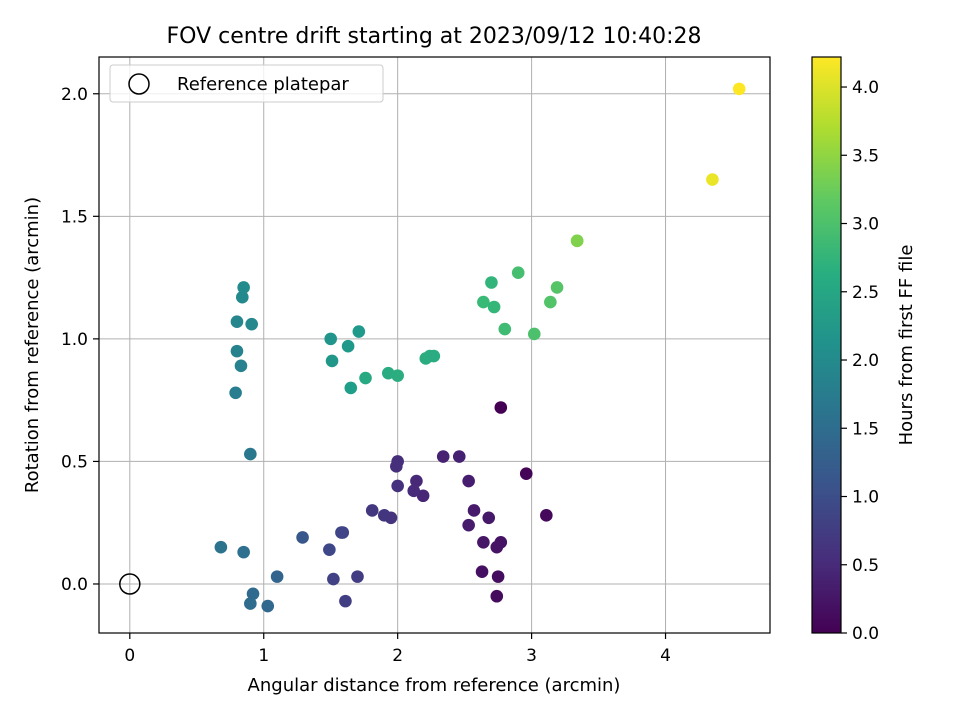 This screenshot has height=720, width=960. I want to click on colorbar-tick-label: 1.0, so click(865, 498).